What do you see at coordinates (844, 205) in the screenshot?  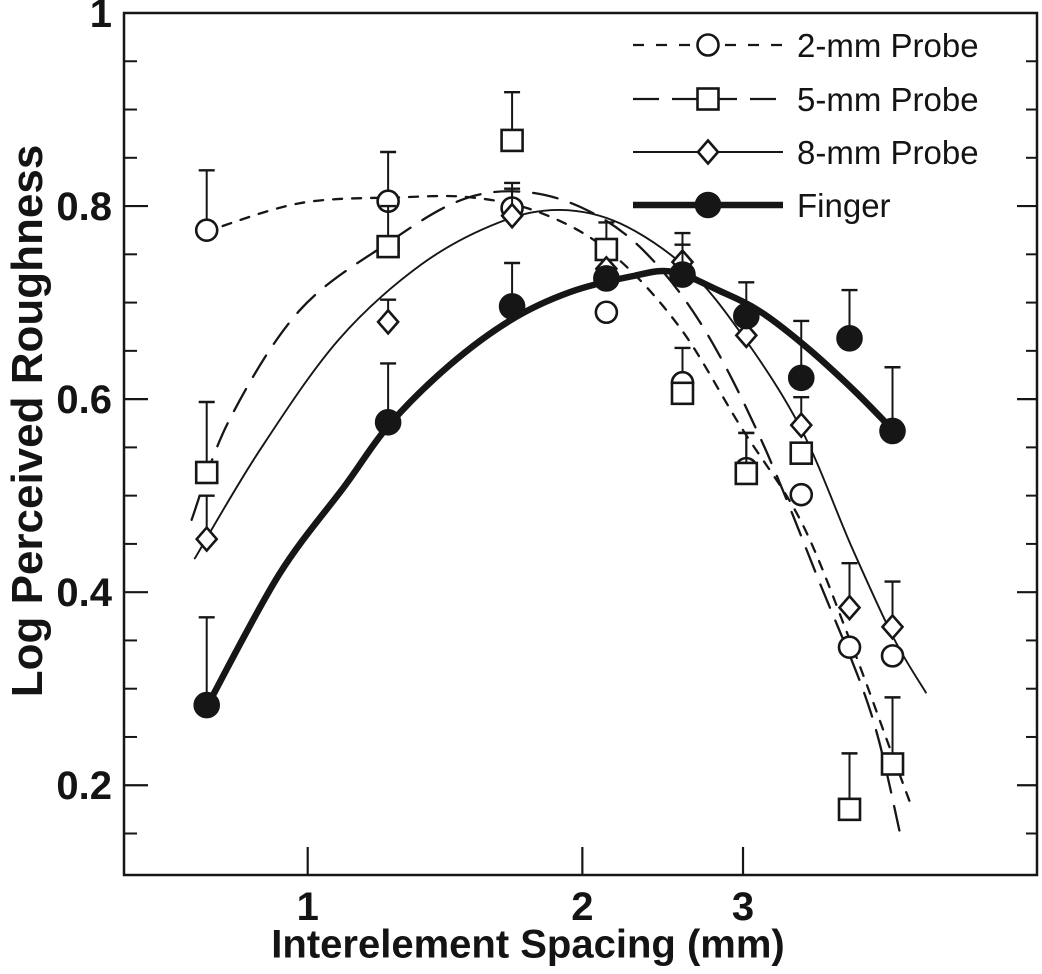 I see `legend-label: Finger` at bounding box center [844, 205].